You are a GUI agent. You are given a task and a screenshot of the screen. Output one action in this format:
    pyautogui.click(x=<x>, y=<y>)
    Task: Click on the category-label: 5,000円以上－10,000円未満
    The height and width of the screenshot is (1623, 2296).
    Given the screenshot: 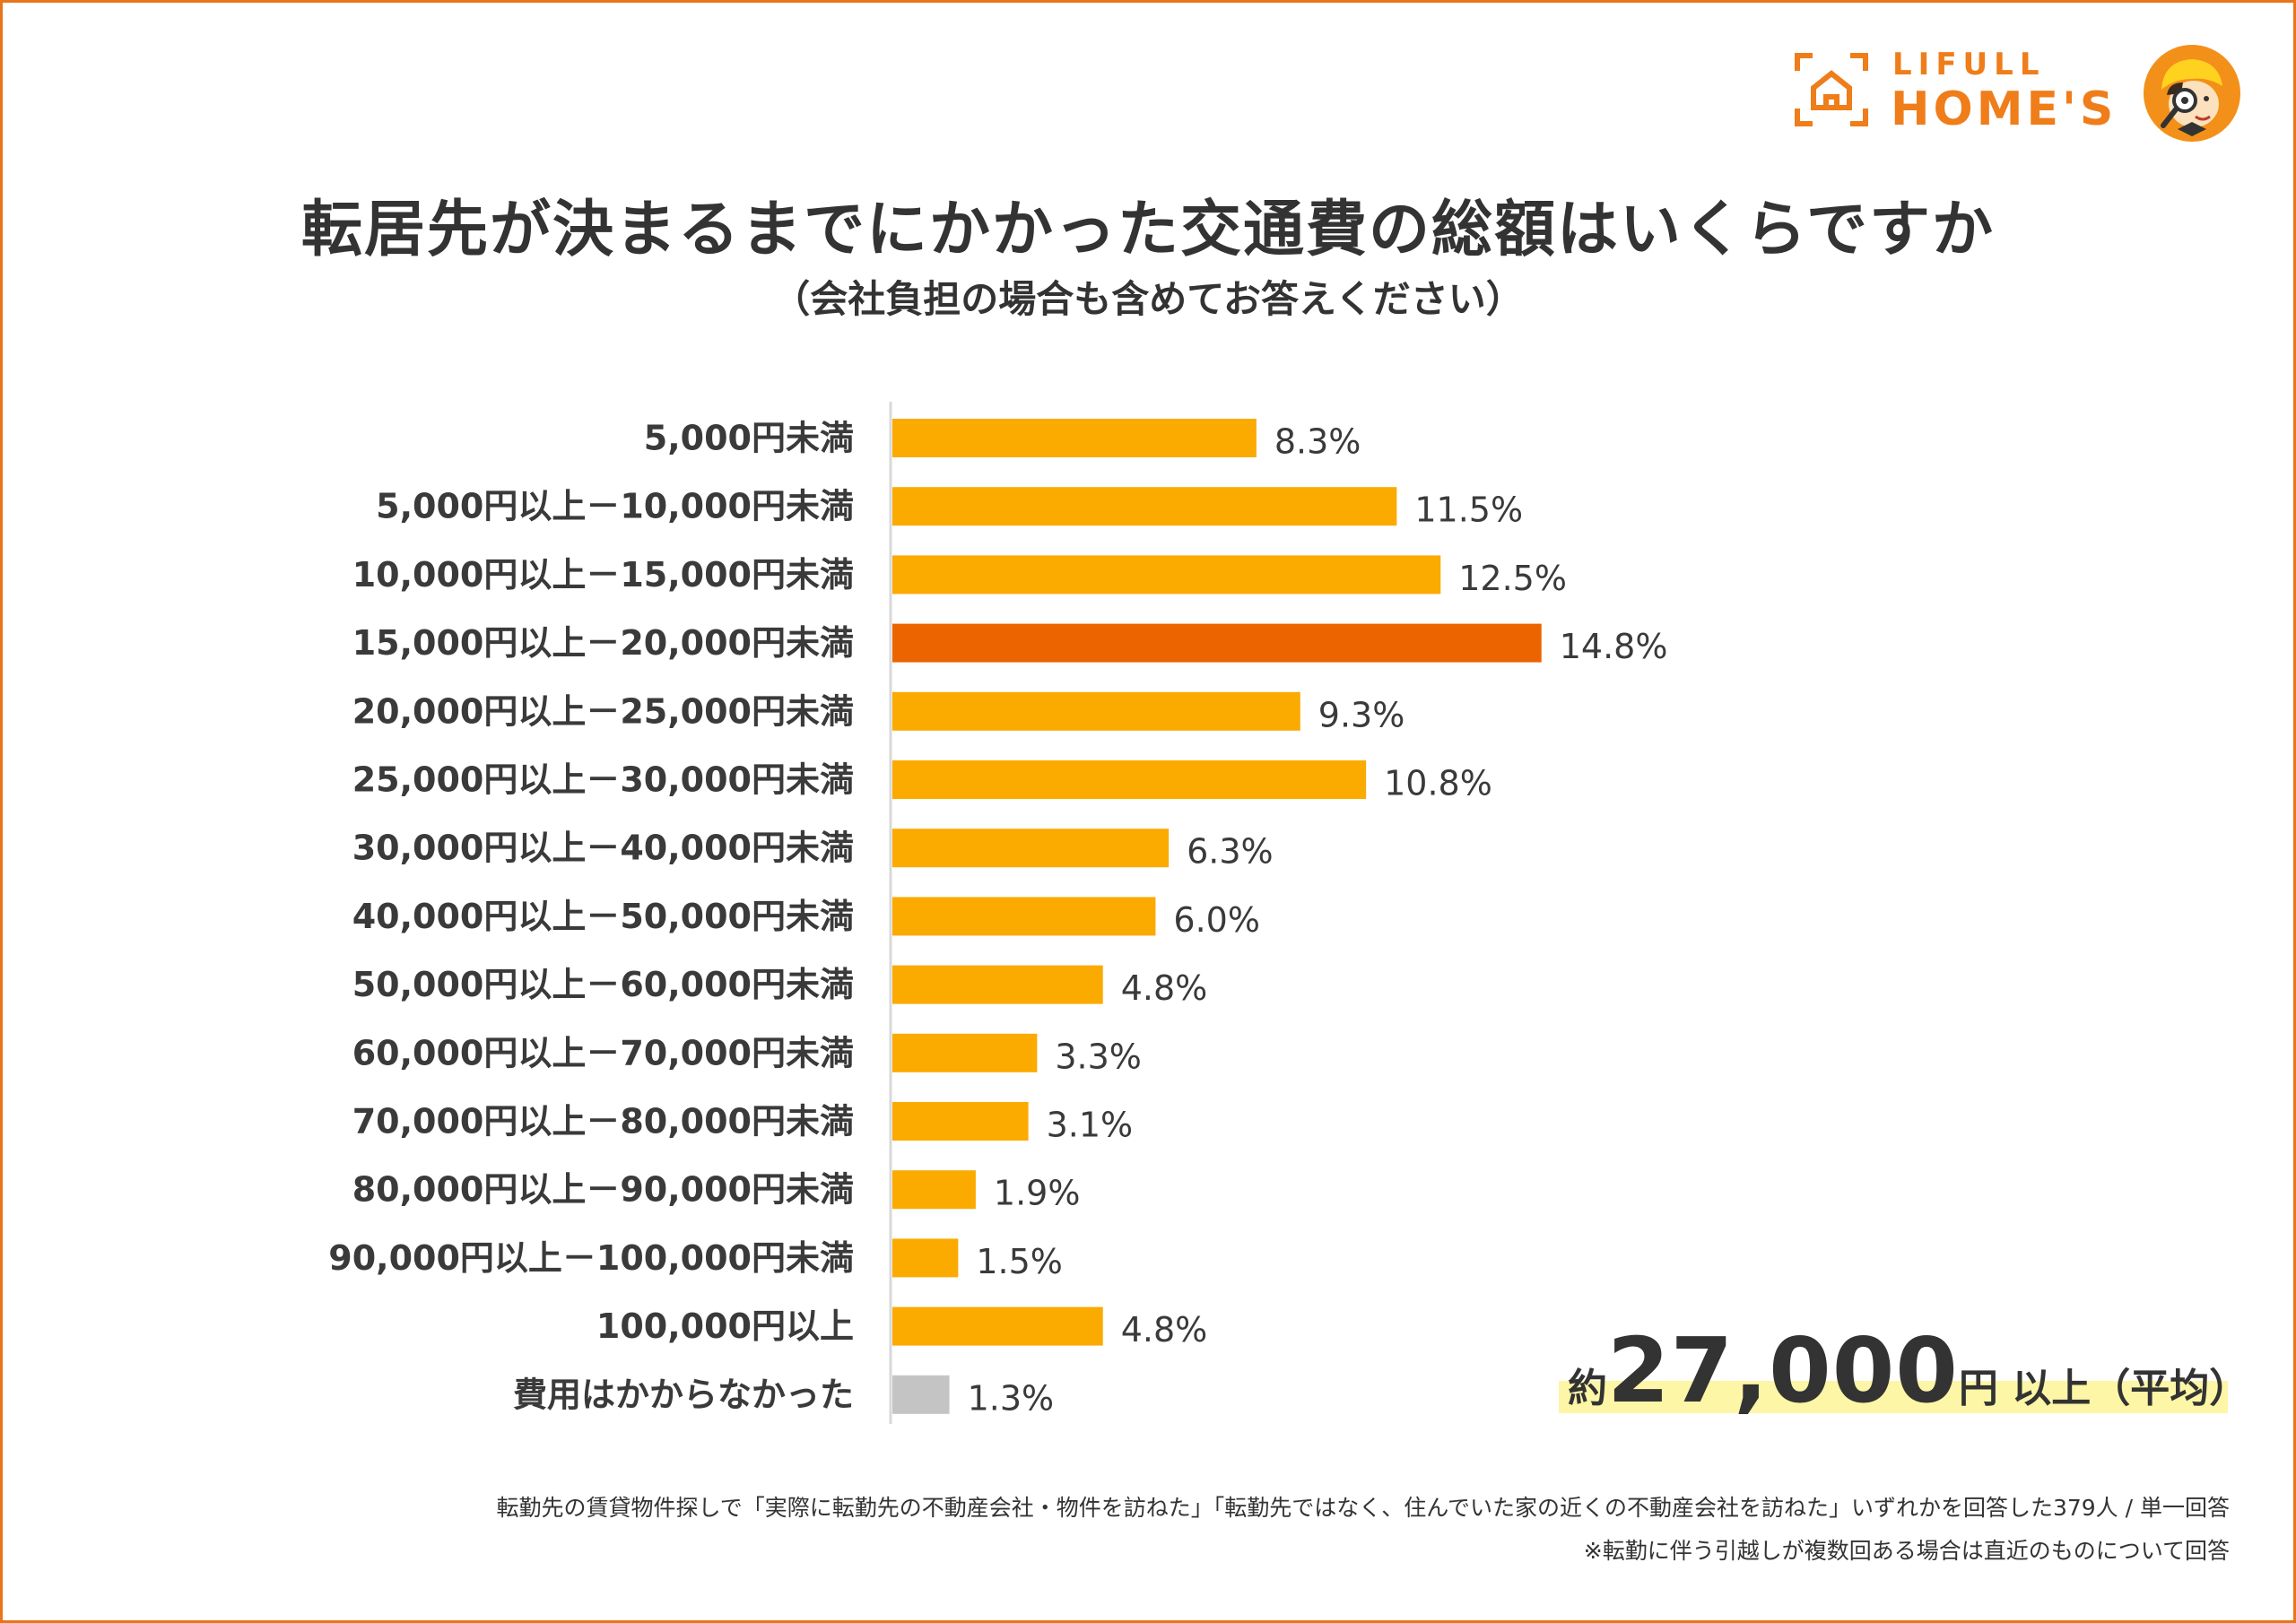 What is the action you would take?
    pyautogui.click(x=615, y=507)
    